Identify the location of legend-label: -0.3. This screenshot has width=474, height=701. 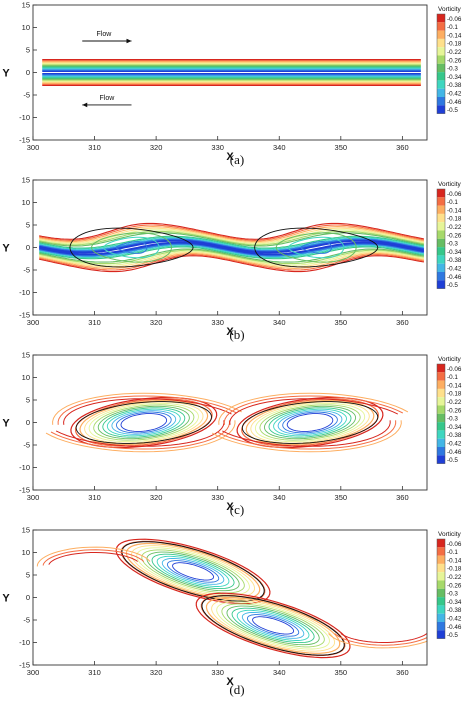
(452, 244).